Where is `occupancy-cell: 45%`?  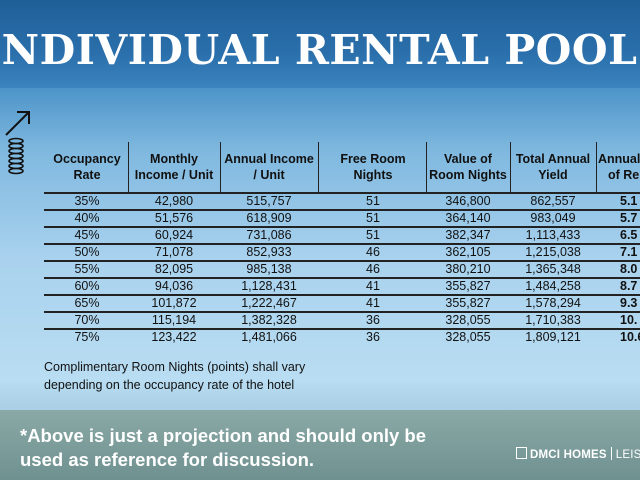
occupancy-cell: 45% is located at coordinates (87, 235).